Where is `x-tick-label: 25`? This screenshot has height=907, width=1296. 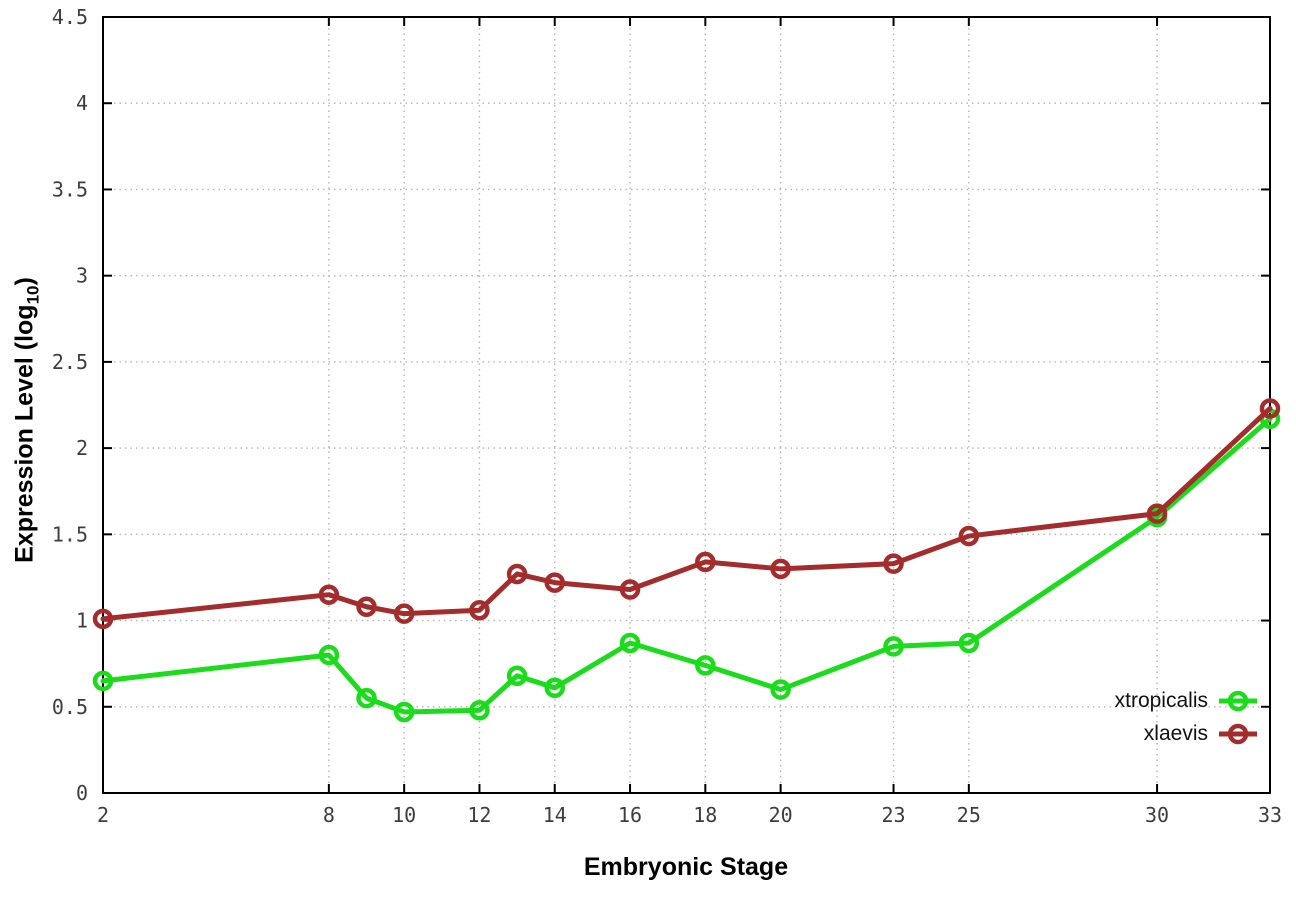 x-tick-label: 25 is located at coordinates (969, 815).